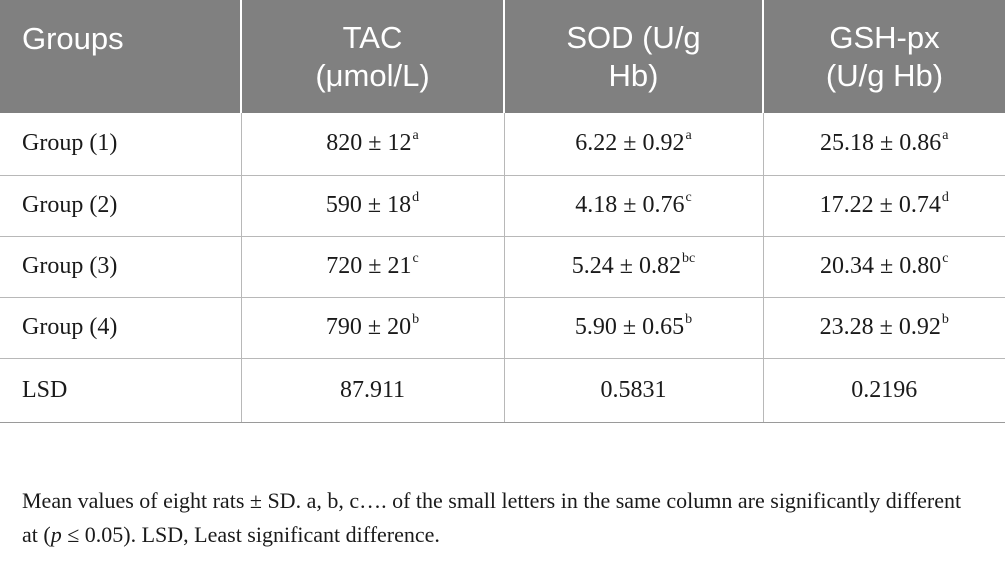 Image resolution: width=1005 pixels, height=563 pixels. I want to click on cell-value: 17.22 ± 0.74, so click(880, 205).